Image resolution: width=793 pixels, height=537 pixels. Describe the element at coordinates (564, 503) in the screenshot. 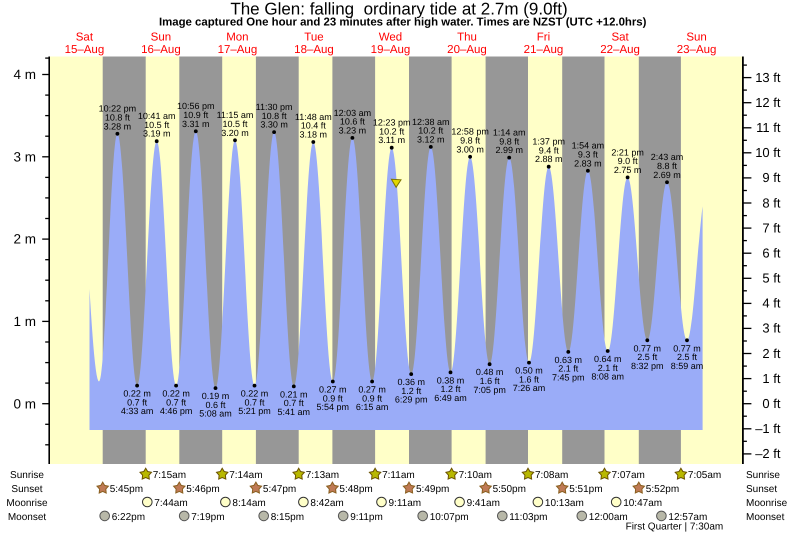

I see `svg-text: 10:13am` at that location.